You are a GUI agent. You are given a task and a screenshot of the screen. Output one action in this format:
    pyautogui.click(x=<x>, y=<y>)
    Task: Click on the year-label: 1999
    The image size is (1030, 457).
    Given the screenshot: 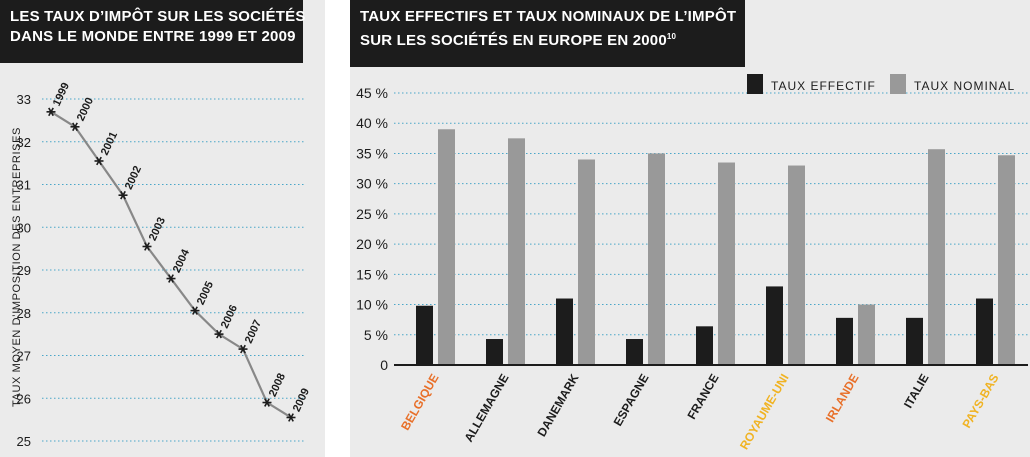 What is the action you would take?
    pyautogui.click(x=61, y=94)
    